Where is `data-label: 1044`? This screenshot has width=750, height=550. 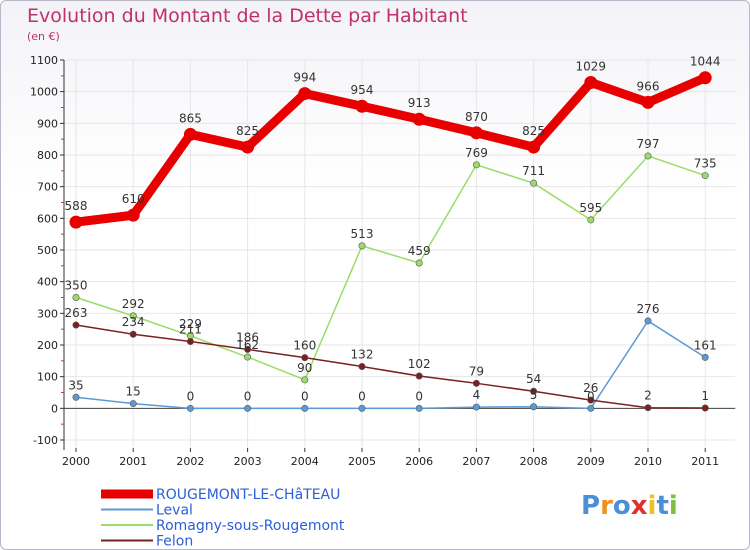 data-label: 1044 is located at coordinates (705, 62).